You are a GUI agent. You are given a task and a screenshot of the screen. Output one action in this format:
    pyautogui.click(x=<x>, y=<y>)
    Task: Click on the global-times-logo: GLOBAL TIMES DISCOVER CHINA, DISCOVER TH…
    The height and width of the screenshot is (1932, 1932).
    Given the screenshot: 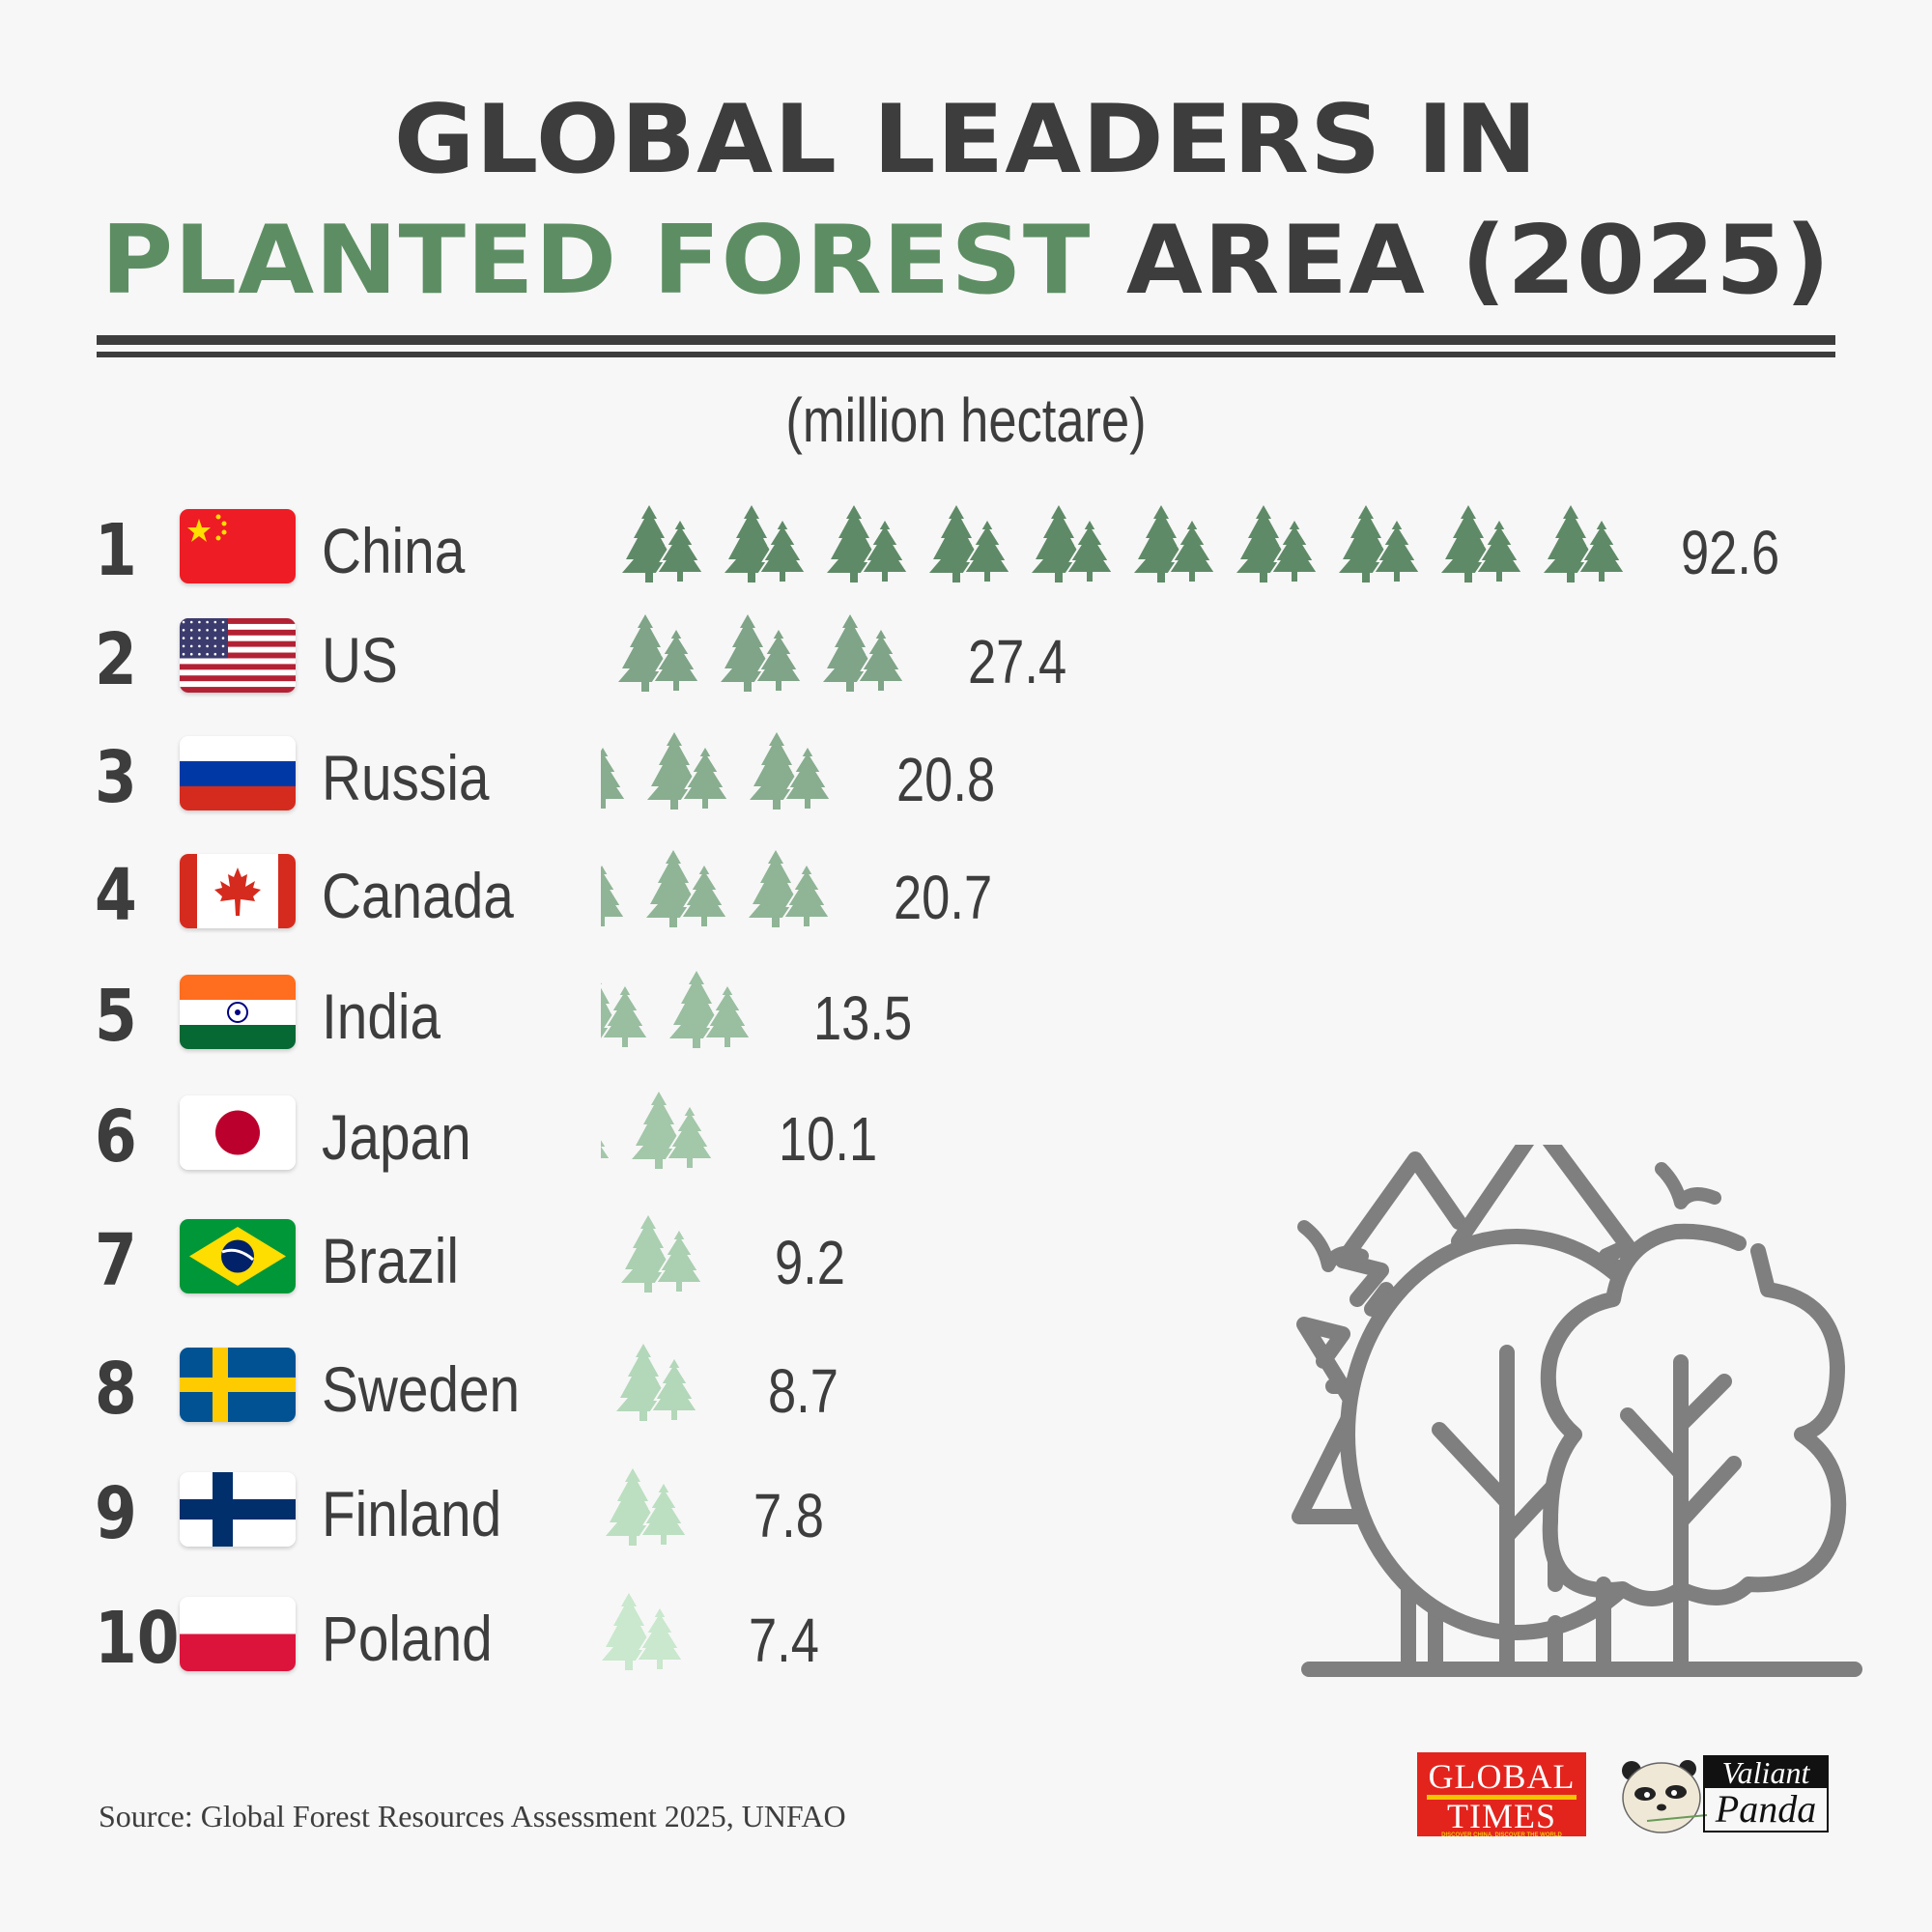 What is the action you would take?
    pyautogui.click(x=1501, y=1795)
    